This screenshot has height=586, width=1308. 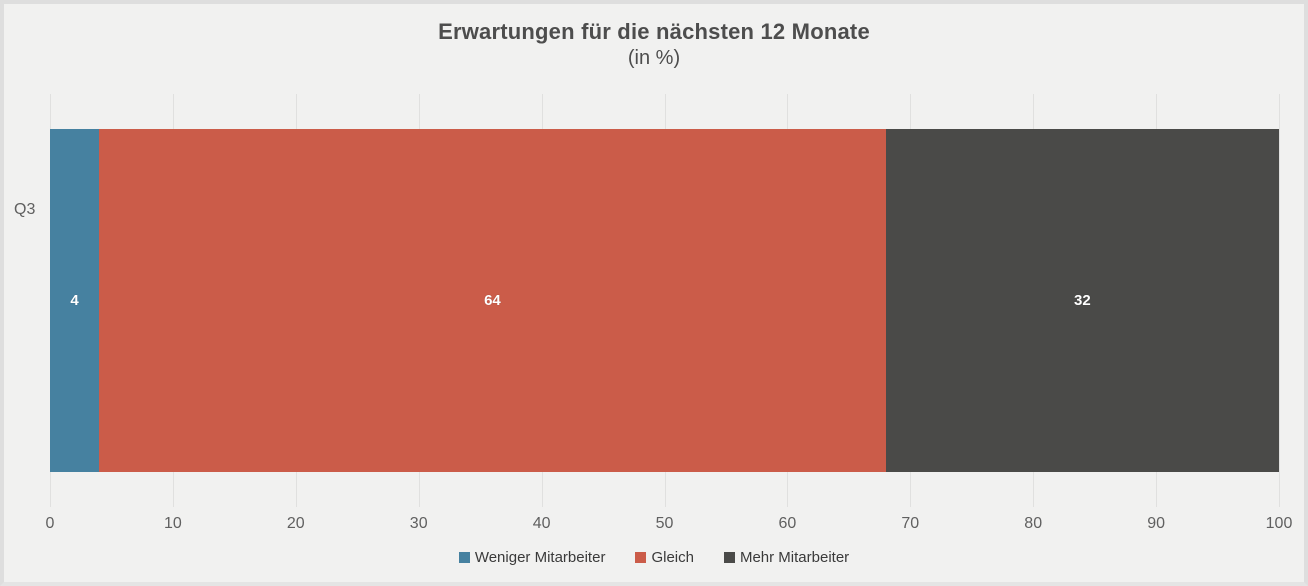 I want to click on legend-item-weniger-mitarbeiter: Weniger Mitarbeiter, so click(x=532, y=557).